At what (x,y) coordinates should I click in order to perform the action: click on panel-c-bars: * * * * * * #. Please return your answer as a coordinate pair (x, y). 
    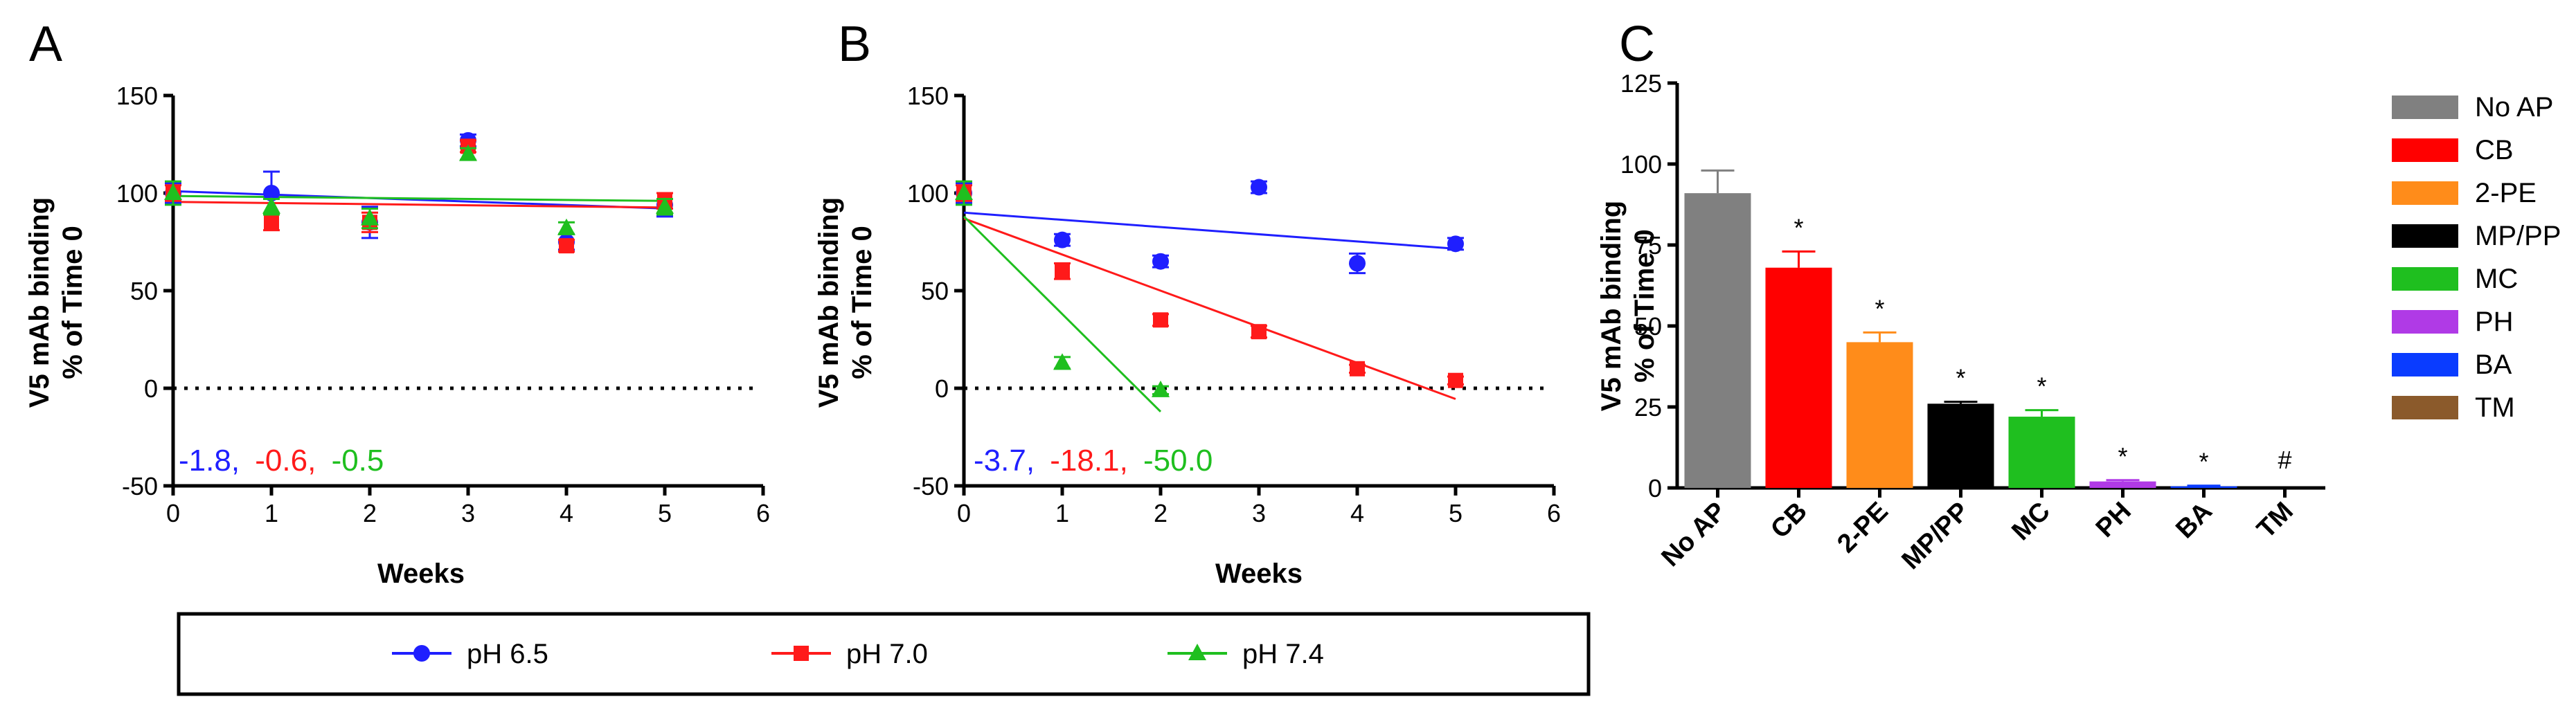
    Looking at the image, I should click on (1988, 328).